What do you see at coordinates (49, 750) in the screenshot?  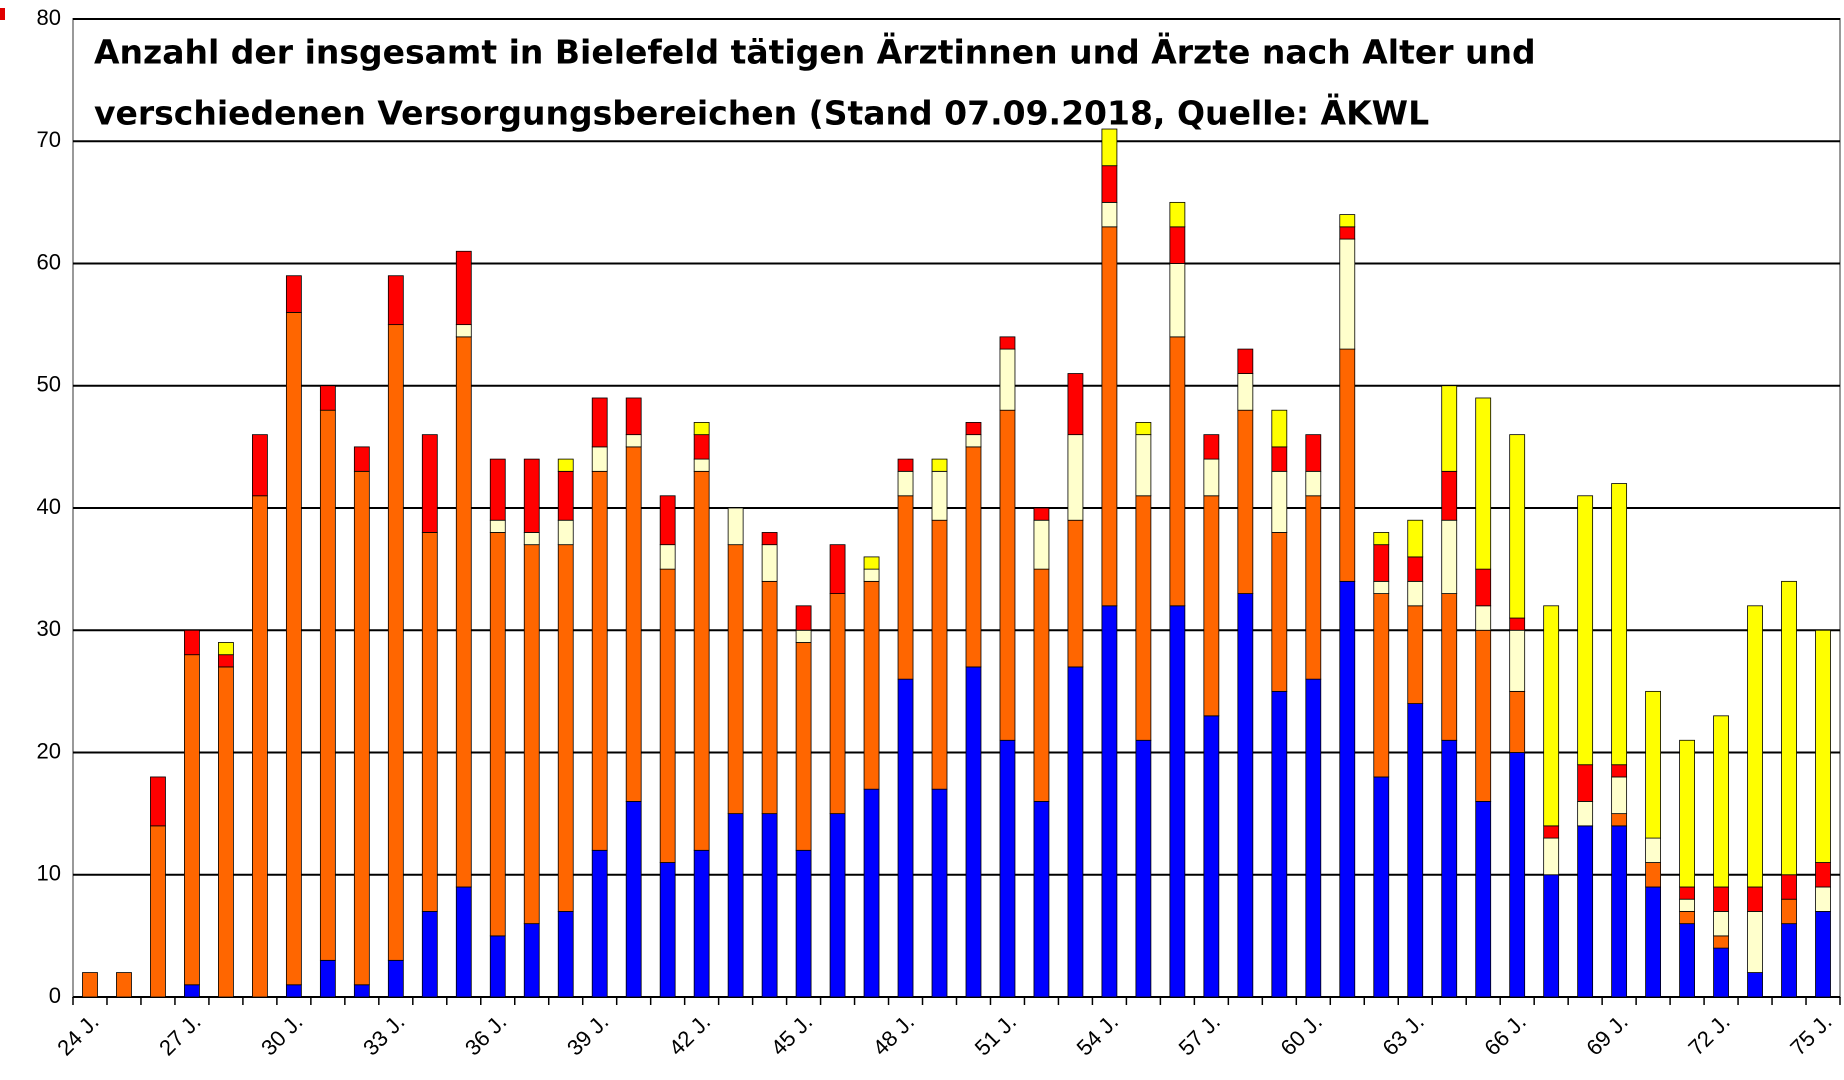 I see `y-tick-label: 20` at bounding box center [49, 750].